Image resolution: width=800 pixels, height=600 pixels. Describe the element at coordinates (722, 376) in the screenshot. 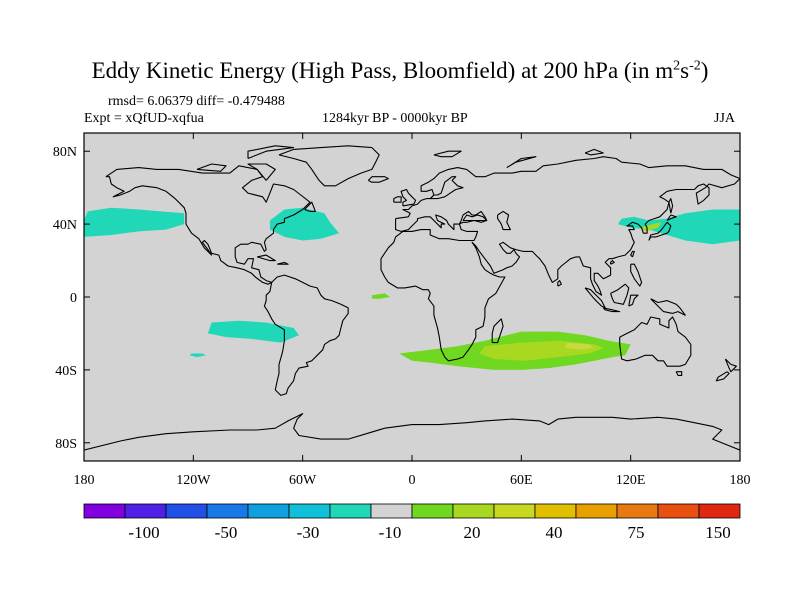

I see `new-zealand-south-coast` at that location.